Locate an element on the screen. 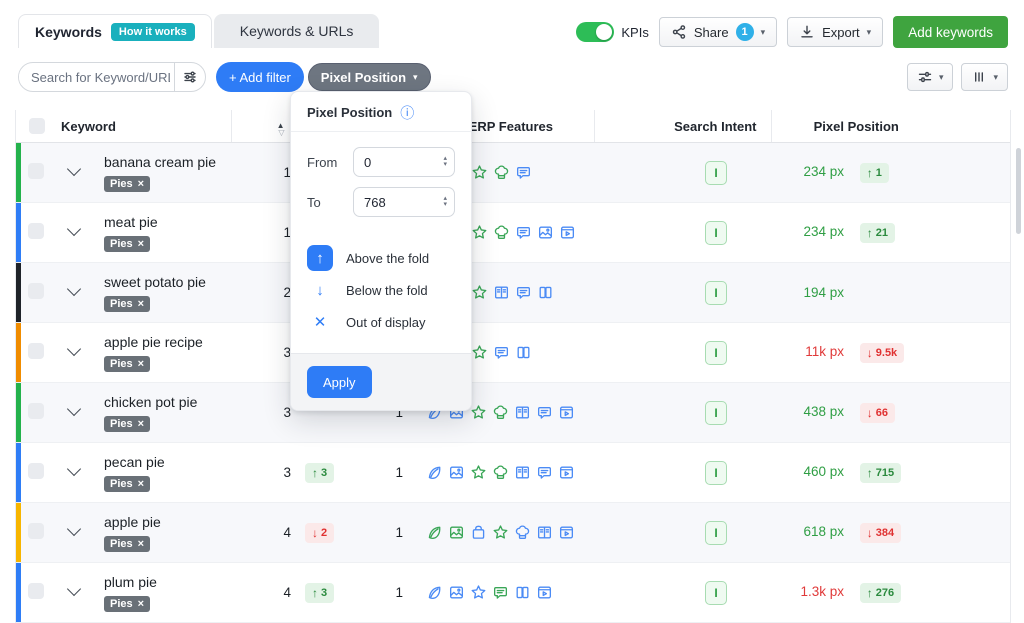 The width and height of the screenshot is (1024, 623). x-icon: ✕ is located at coordinates (320, 322).